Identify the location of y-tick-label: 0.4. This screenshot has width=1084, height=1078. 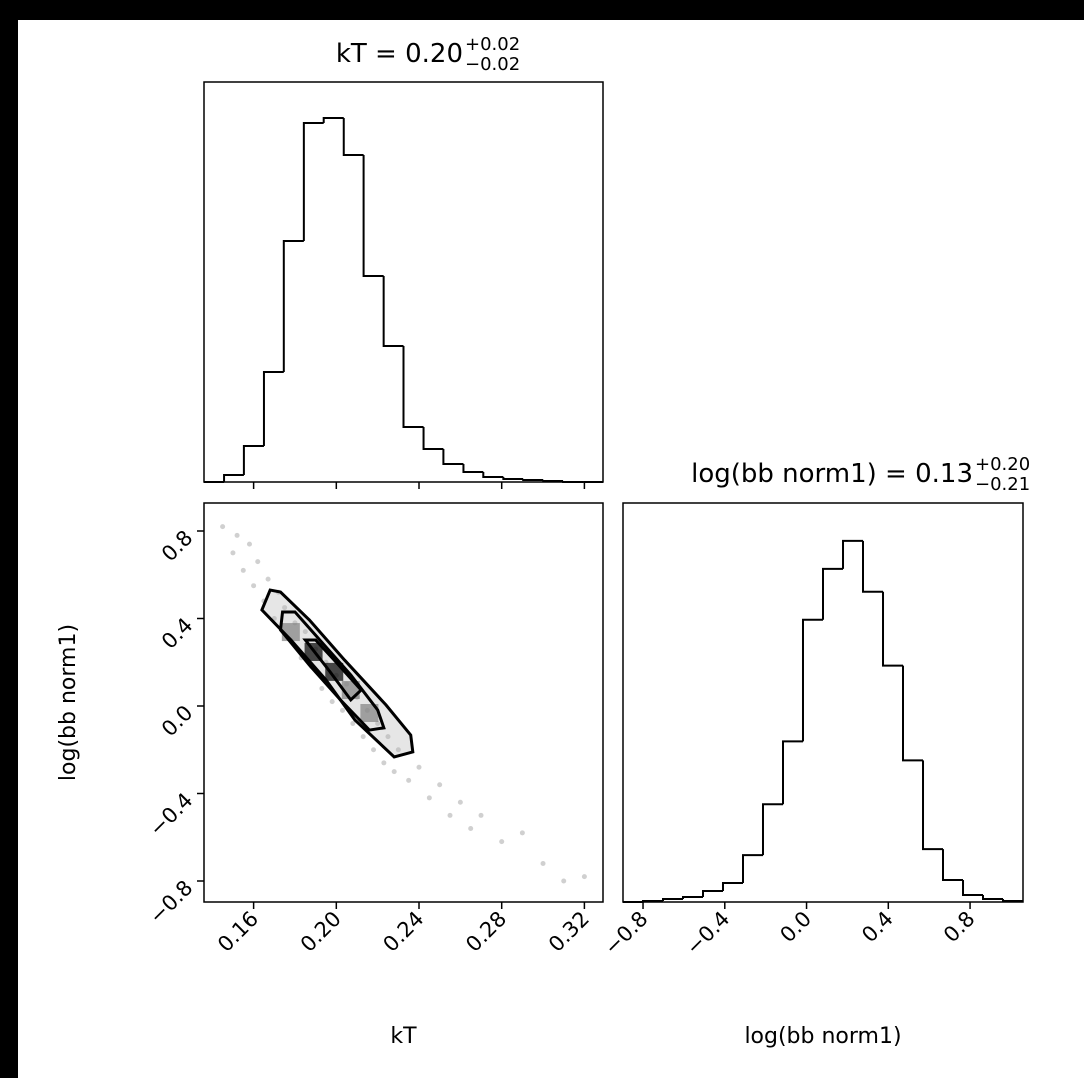
(177, 633).